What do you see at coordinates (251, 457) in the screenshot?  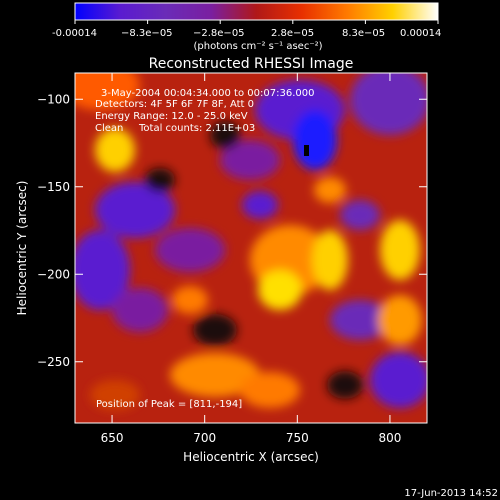 I see `x-axis-label: Heliocentric X (arcsec)` at bounding box center [251, 457].